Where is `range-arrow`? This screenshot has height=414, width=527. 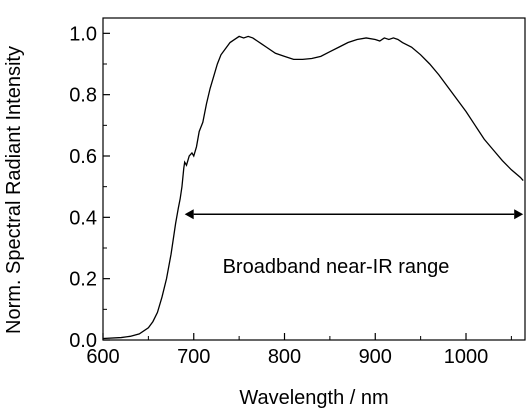
range-arrow is located at coordinates (354, 214).